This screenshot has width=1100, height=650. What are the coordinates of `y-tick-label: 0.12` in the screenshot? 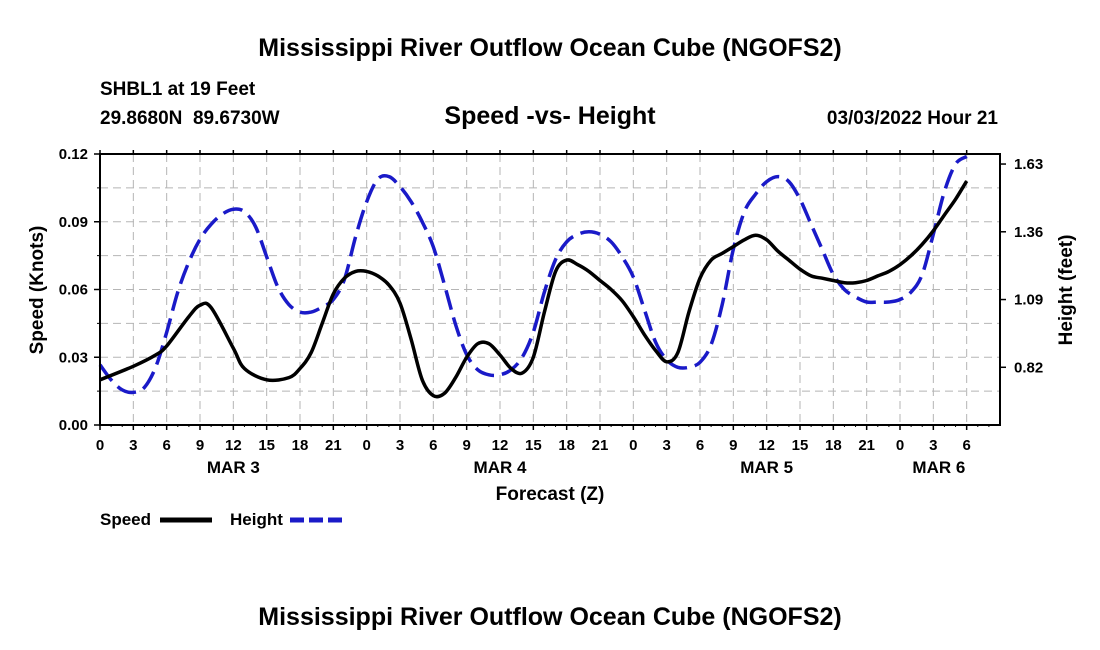 It's located at (73, 154).